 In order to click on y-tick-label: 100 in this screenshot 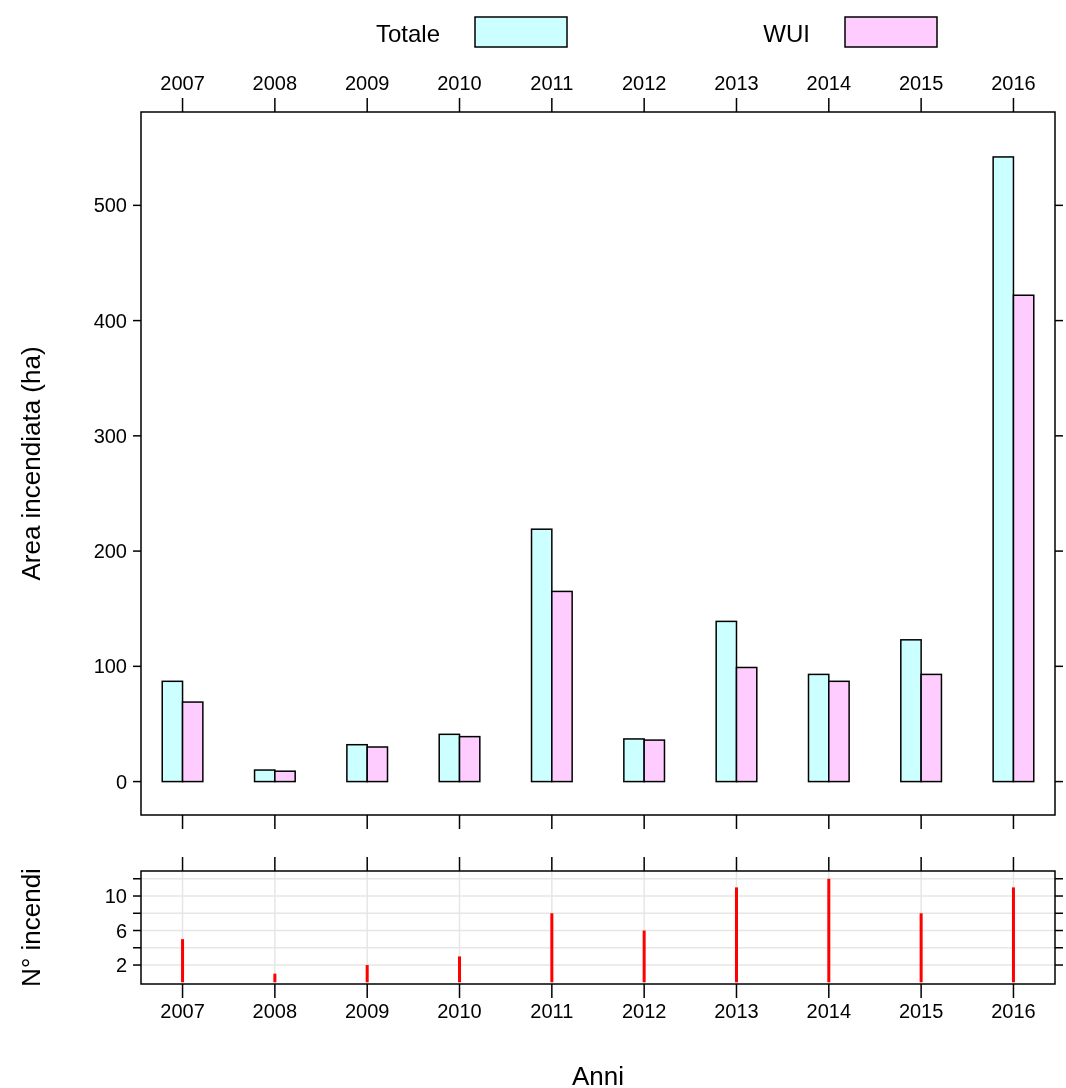, I will do `click(110, 666)`.